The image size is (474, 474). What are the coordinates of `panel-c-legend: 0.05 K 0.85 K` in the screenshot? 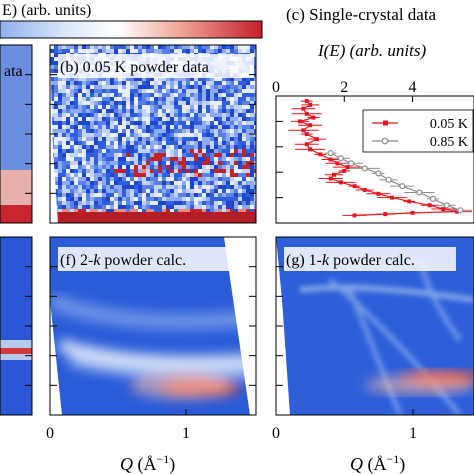 It's located at (418, 131).